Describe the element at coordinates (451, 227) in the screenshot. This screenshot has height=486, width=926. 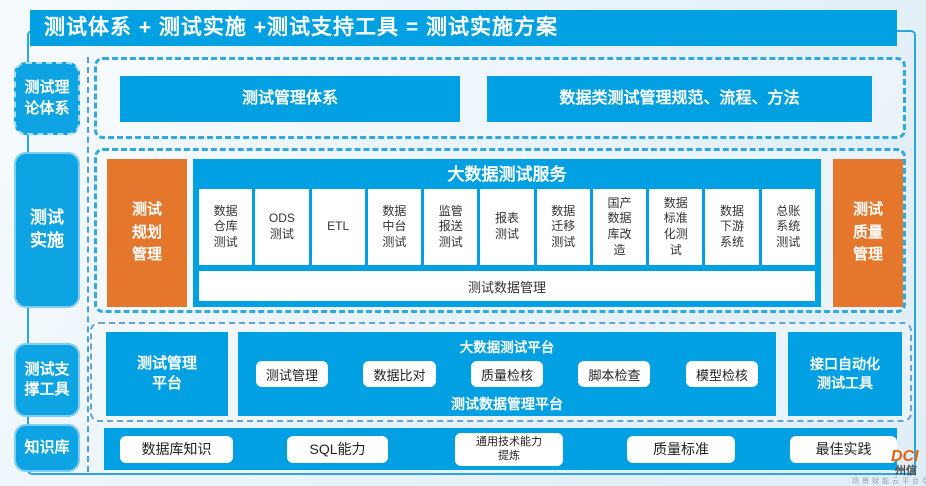
I see `service-cell-regulatory-reporting: 监管 报送 测试` at that location.